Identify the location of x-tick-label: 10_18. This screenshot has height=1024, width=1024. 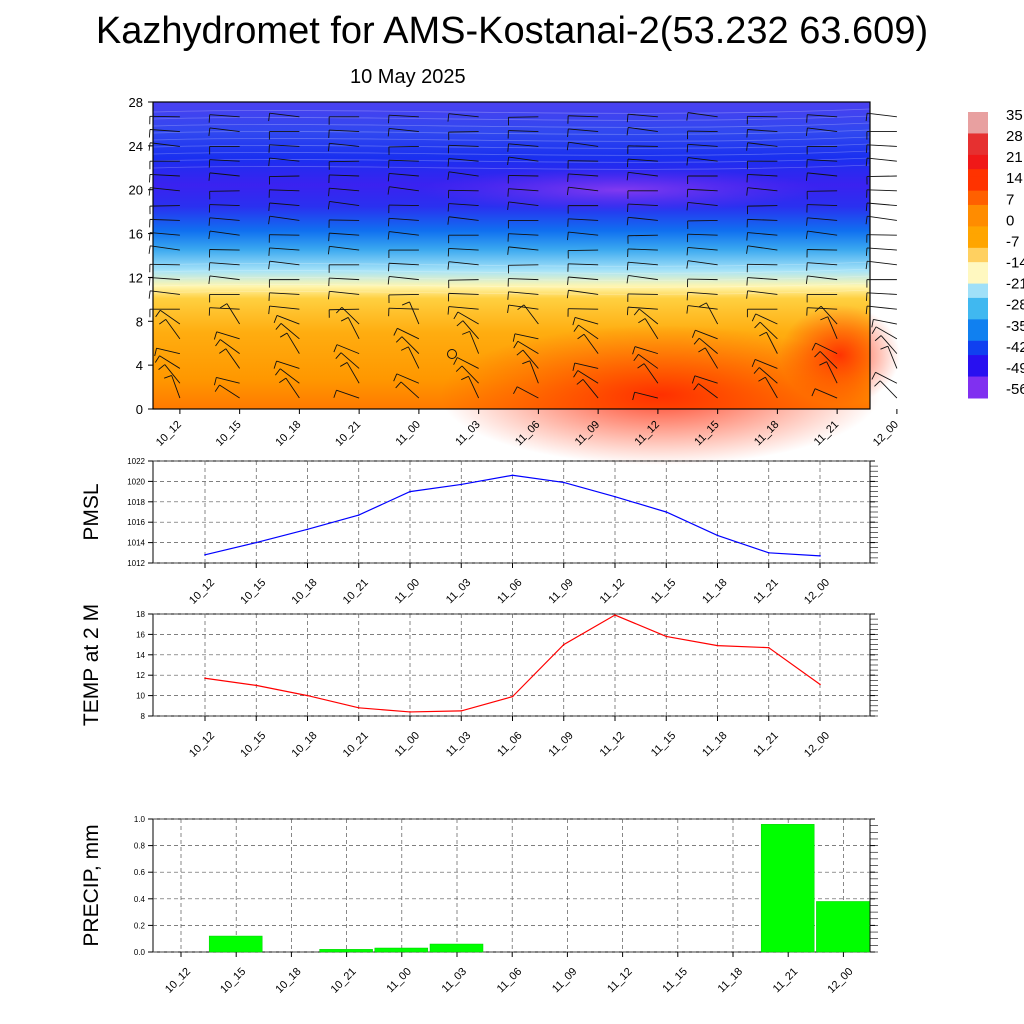
(305, 745).